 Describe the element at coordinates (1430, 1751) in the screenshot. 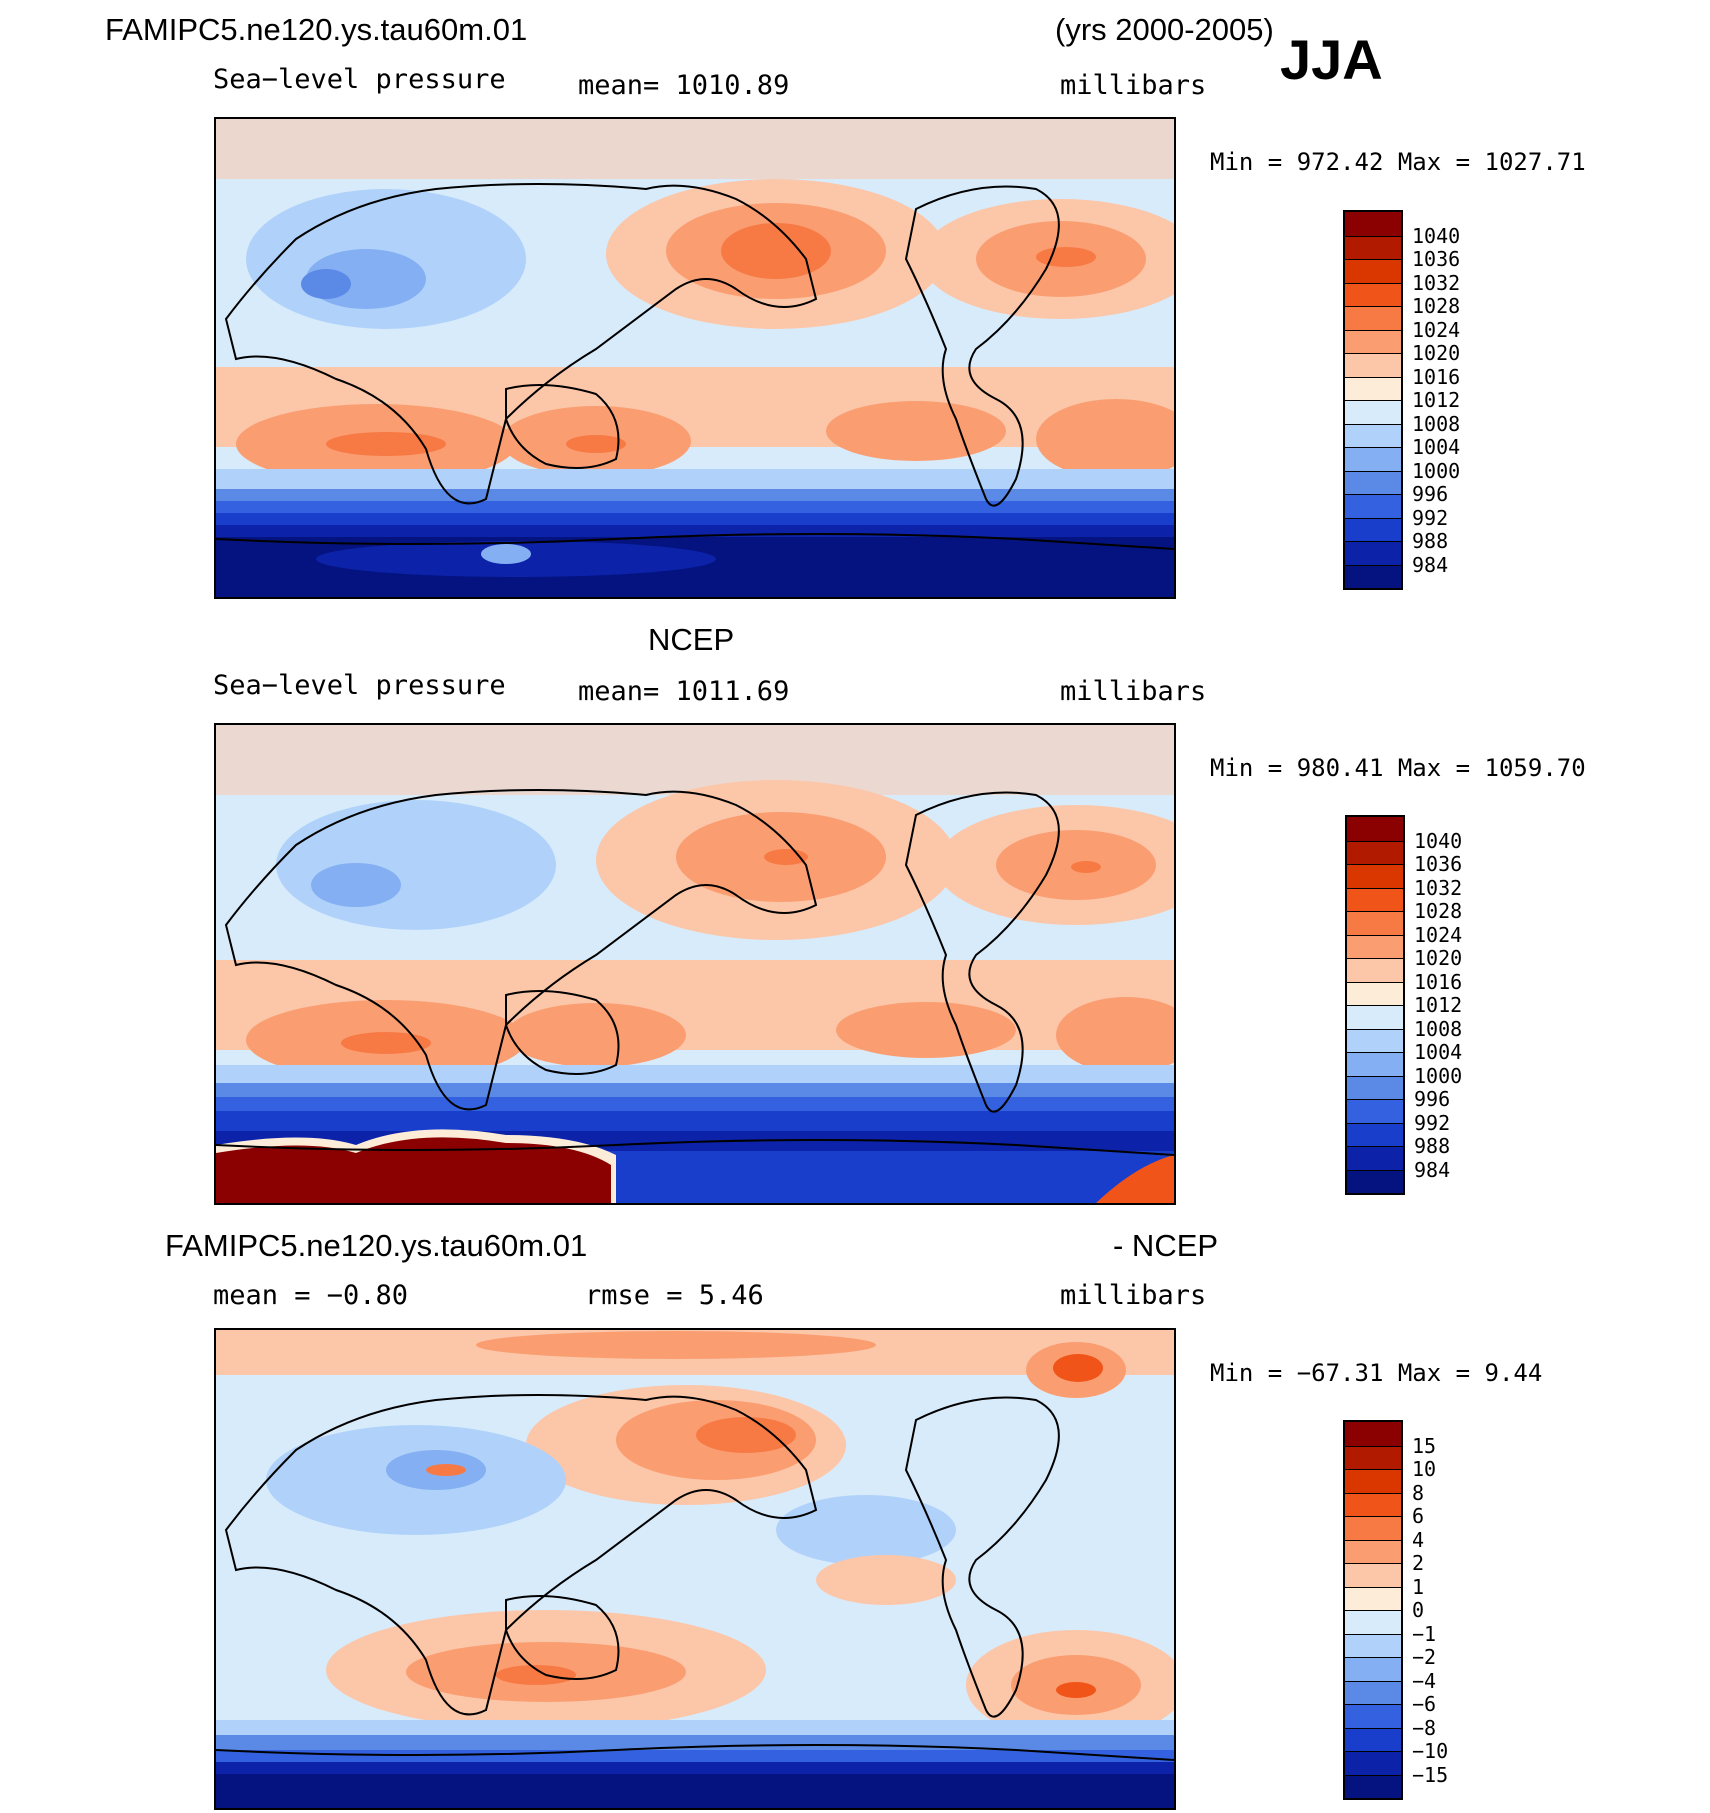

I see `colorbar-label: −10` at that location.